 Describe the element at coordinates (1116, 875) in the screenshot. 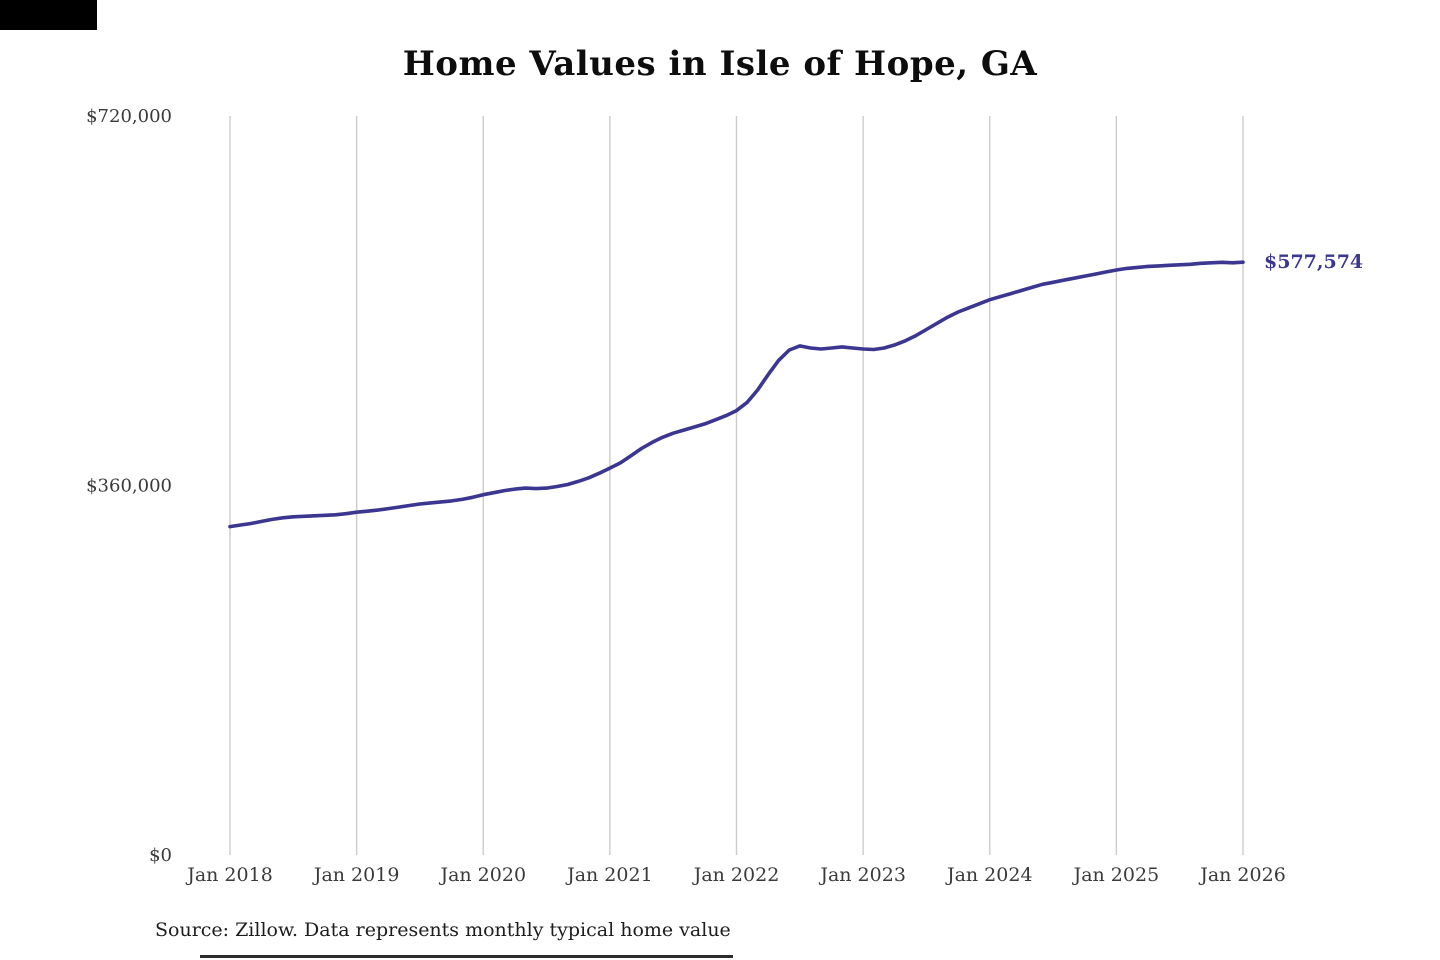

I see `x-tick-label: Jan 2025` at that location.